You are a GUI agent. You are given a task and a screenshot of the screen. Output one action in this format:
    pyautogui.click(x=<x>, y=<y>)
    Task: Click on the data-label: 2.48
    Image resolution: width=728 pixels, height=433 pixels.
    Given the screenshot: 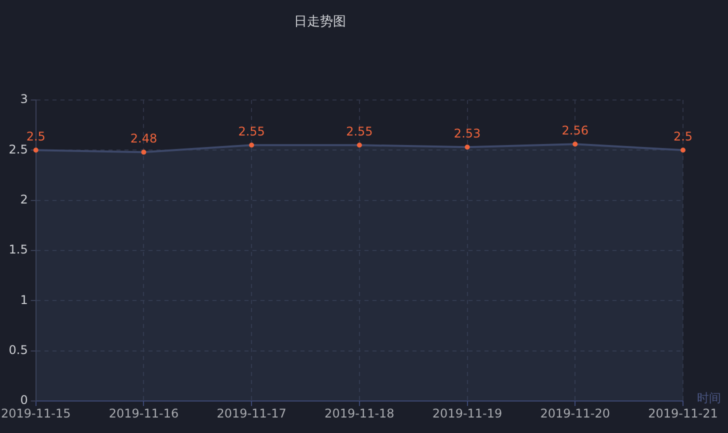 What is the action you would take?
    pyautogui.click(x=144, y=138)
    